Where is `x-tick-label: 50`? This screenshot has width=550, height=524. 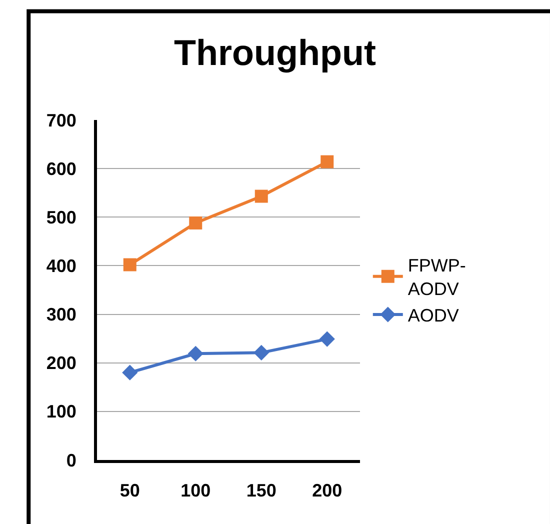
x-tick-label: 50 is located at coordinates (130, 490).